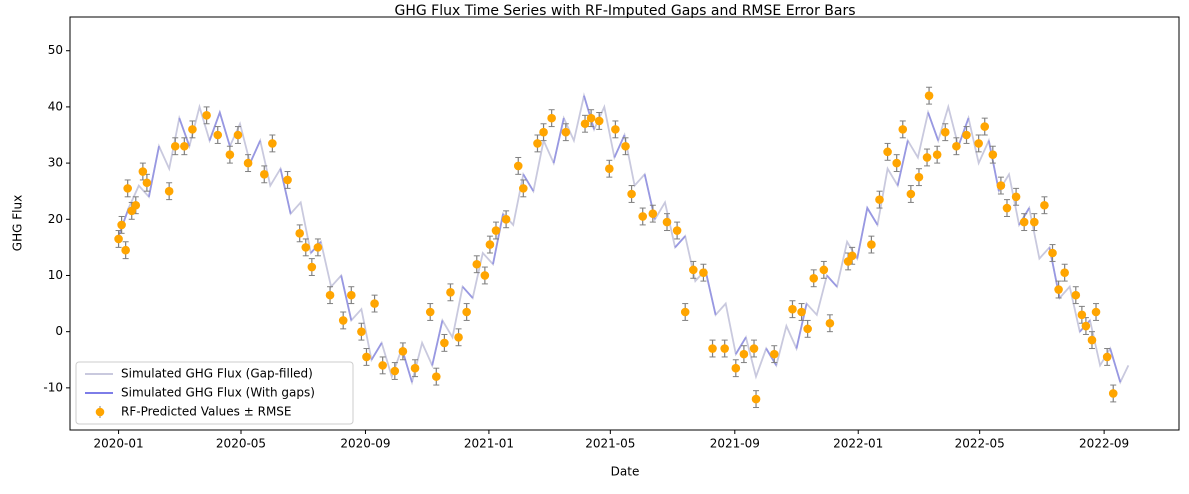  I want to click on legend-label: Simulated GHG Flux (With gaps), so click(218, 393).